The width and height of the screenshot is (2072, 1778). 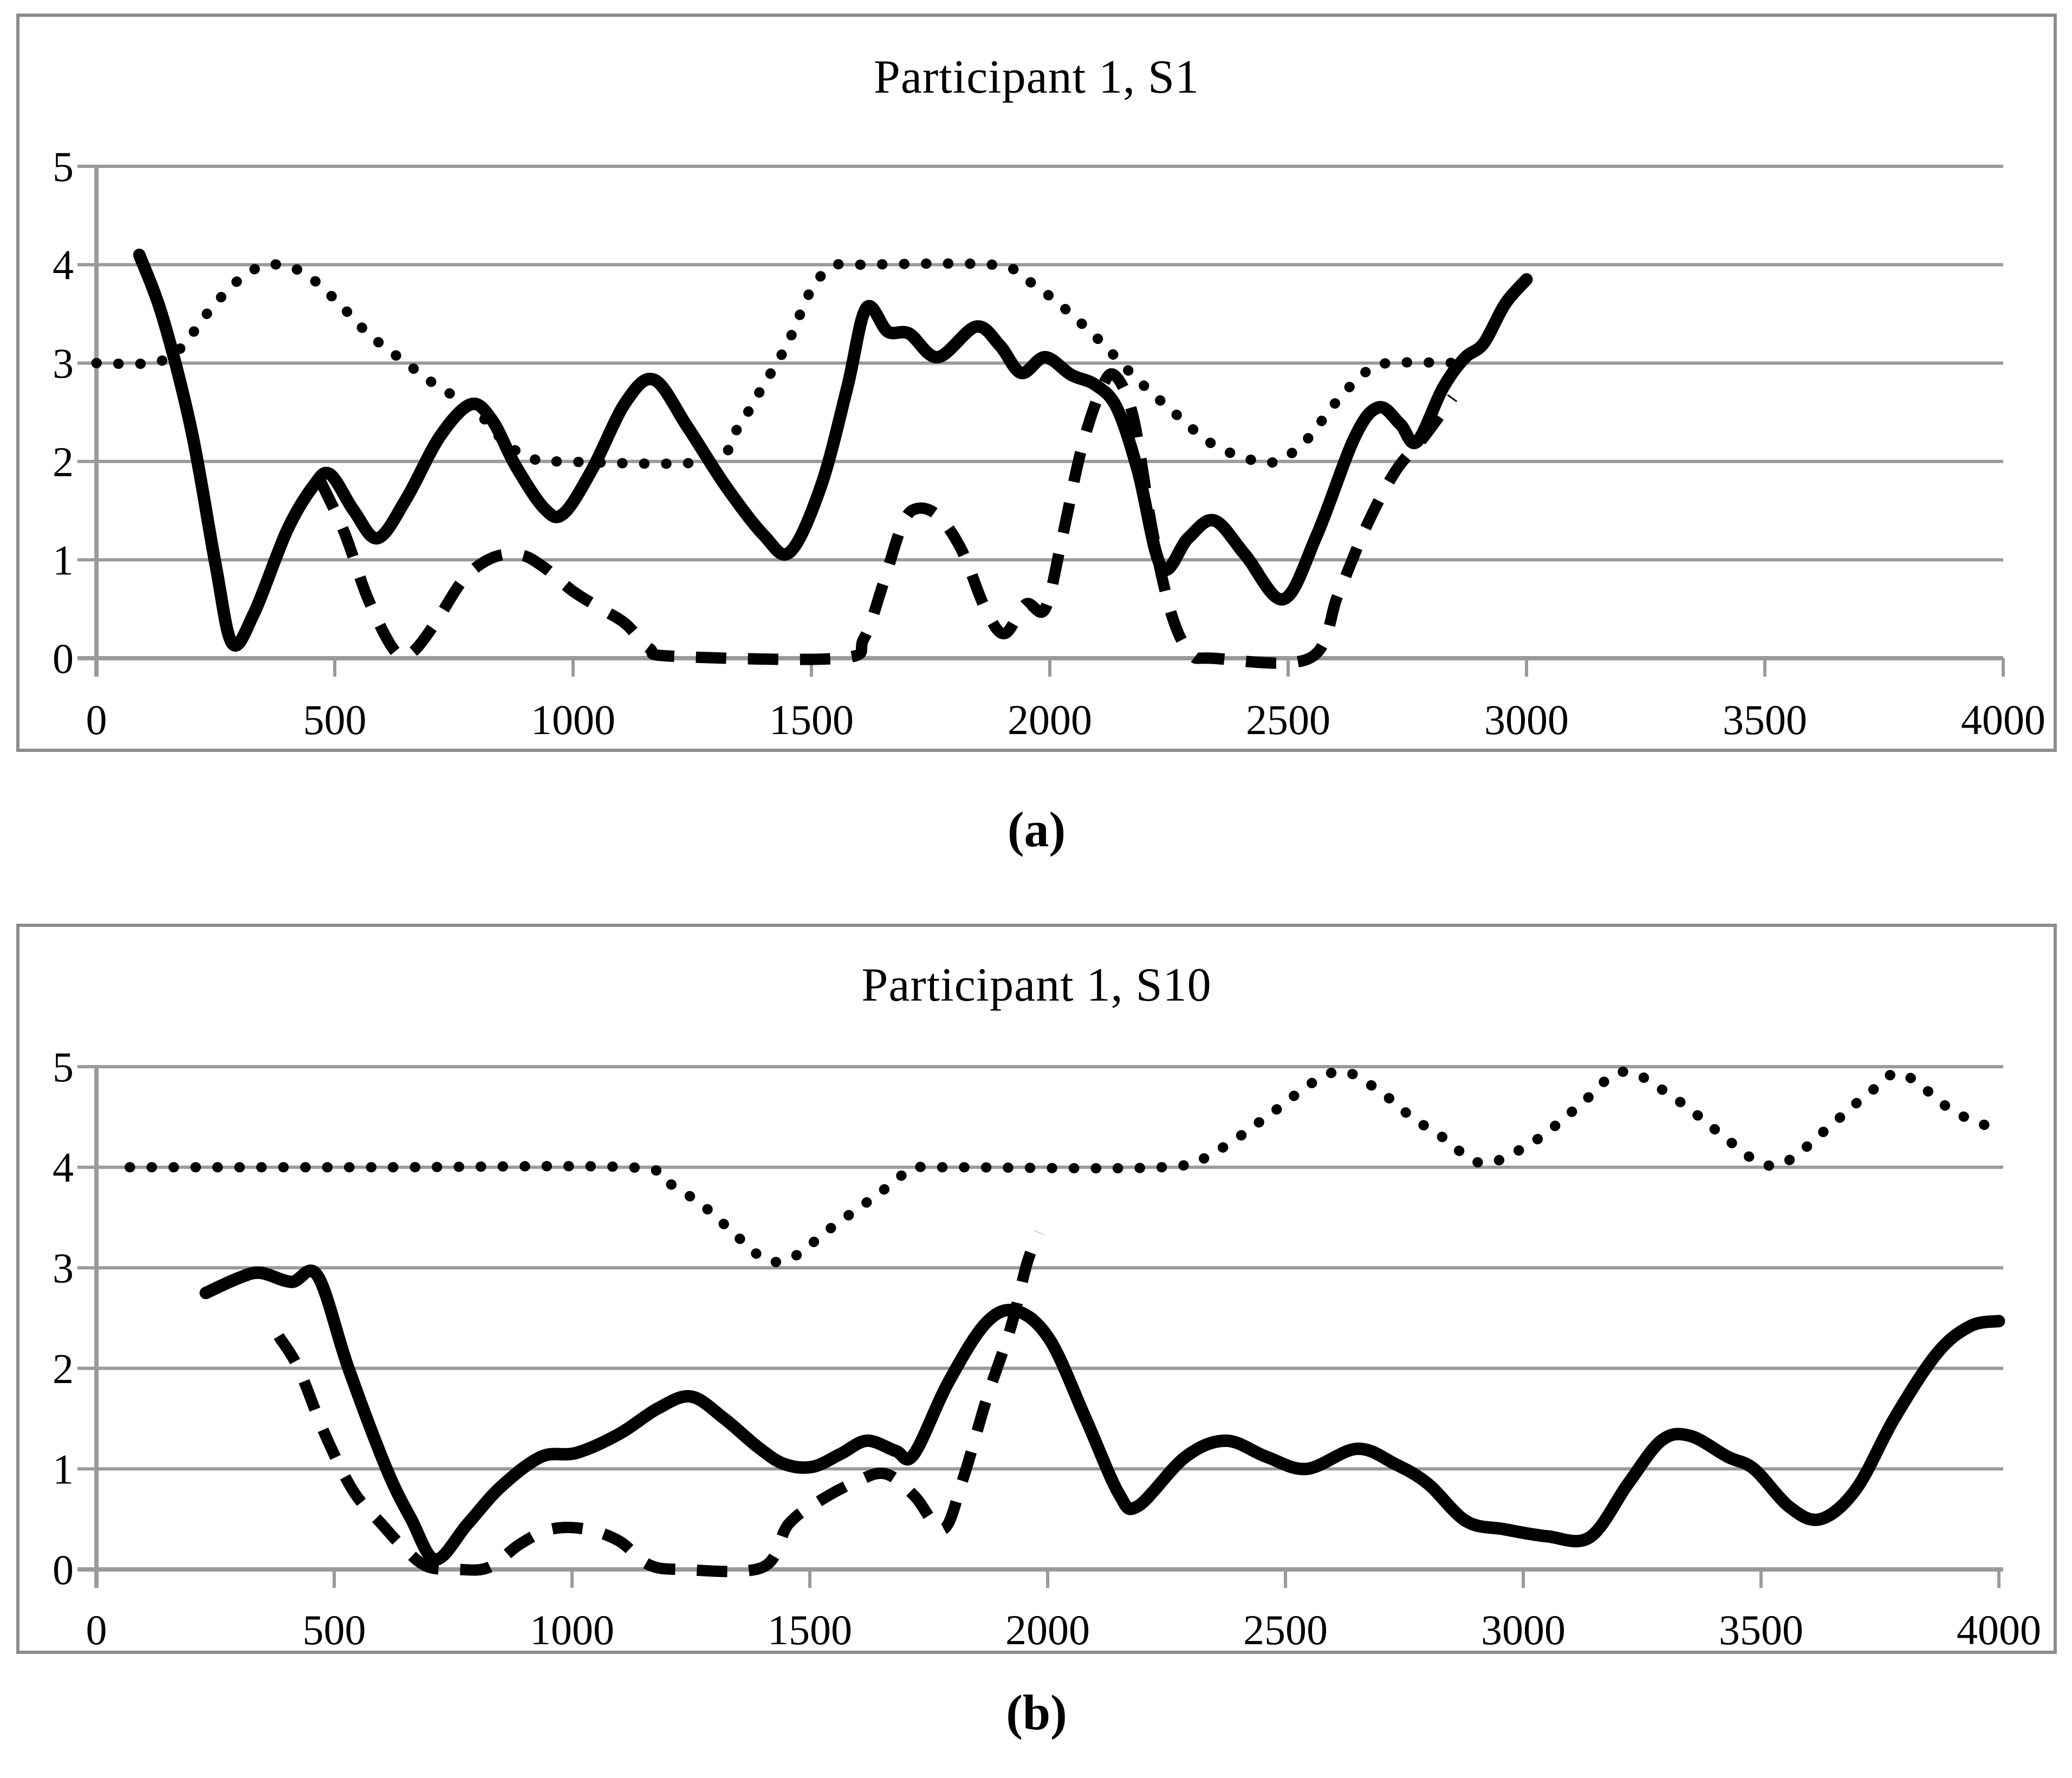 What do you see at coordinates (1036, 829) in the screenshot?
I see `chart-a-caption: (a)` at bounding box center [1036, 829].